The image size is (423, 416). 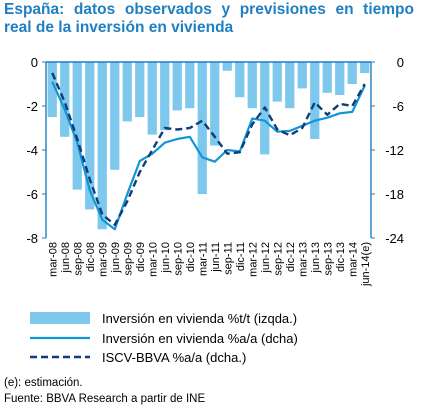 I want to click on footnote: (e): estimación., so click(x=43, y=383).